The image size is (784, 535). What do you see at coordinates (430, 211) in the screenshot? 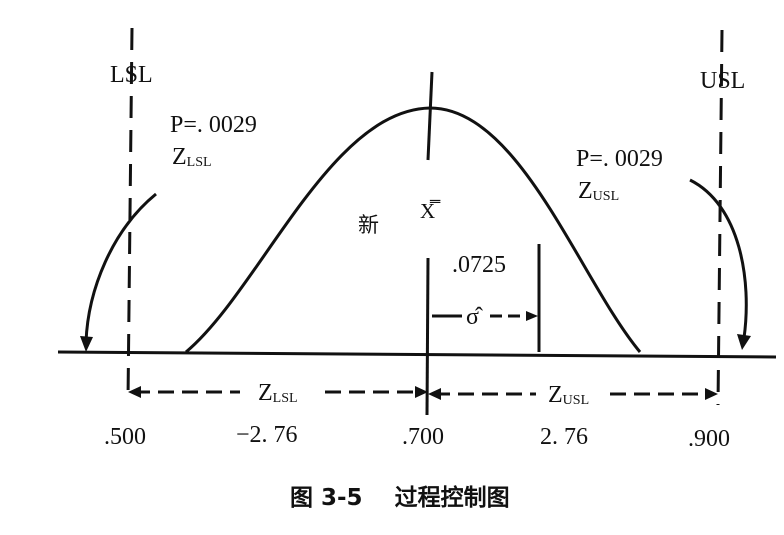
I see `mean-symbol: X̿` at bounding box center [430, 211].